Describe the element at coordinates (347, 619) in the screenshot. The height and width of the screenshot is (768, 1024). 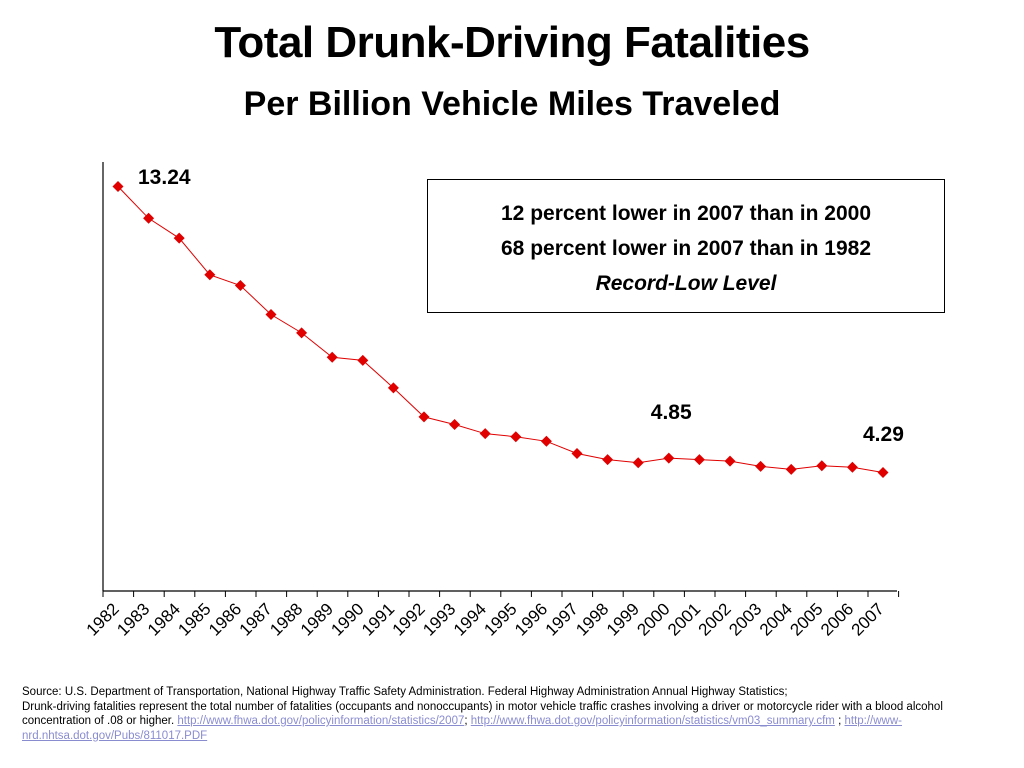
I see `x-tick-label: 1990` at that location.